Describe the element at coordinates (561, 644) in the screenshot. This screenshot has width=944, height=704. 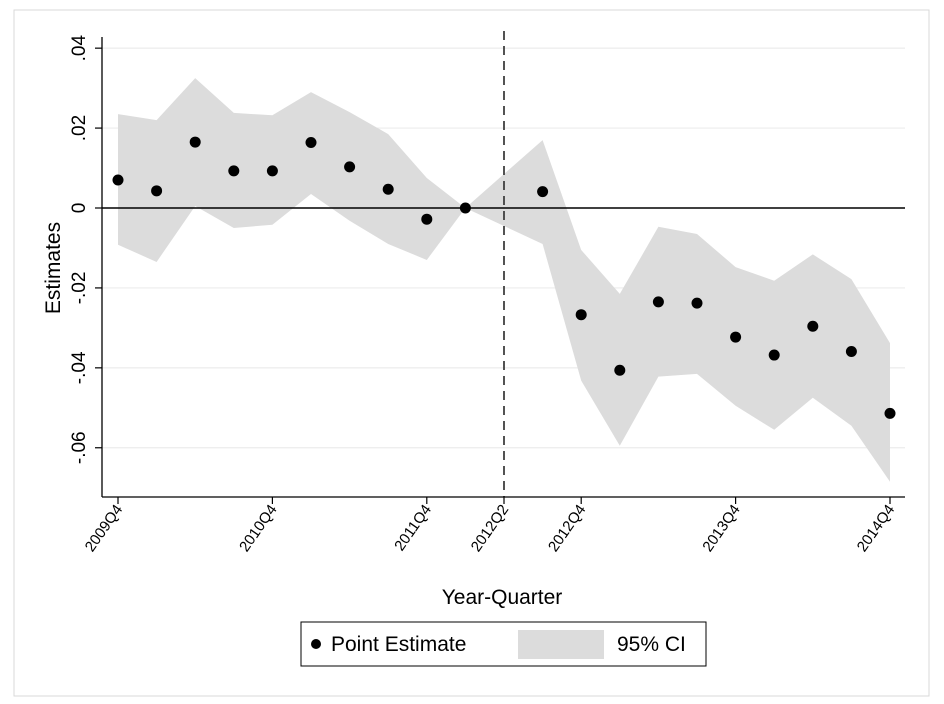
I see `legend-swatch-ci` at that location.